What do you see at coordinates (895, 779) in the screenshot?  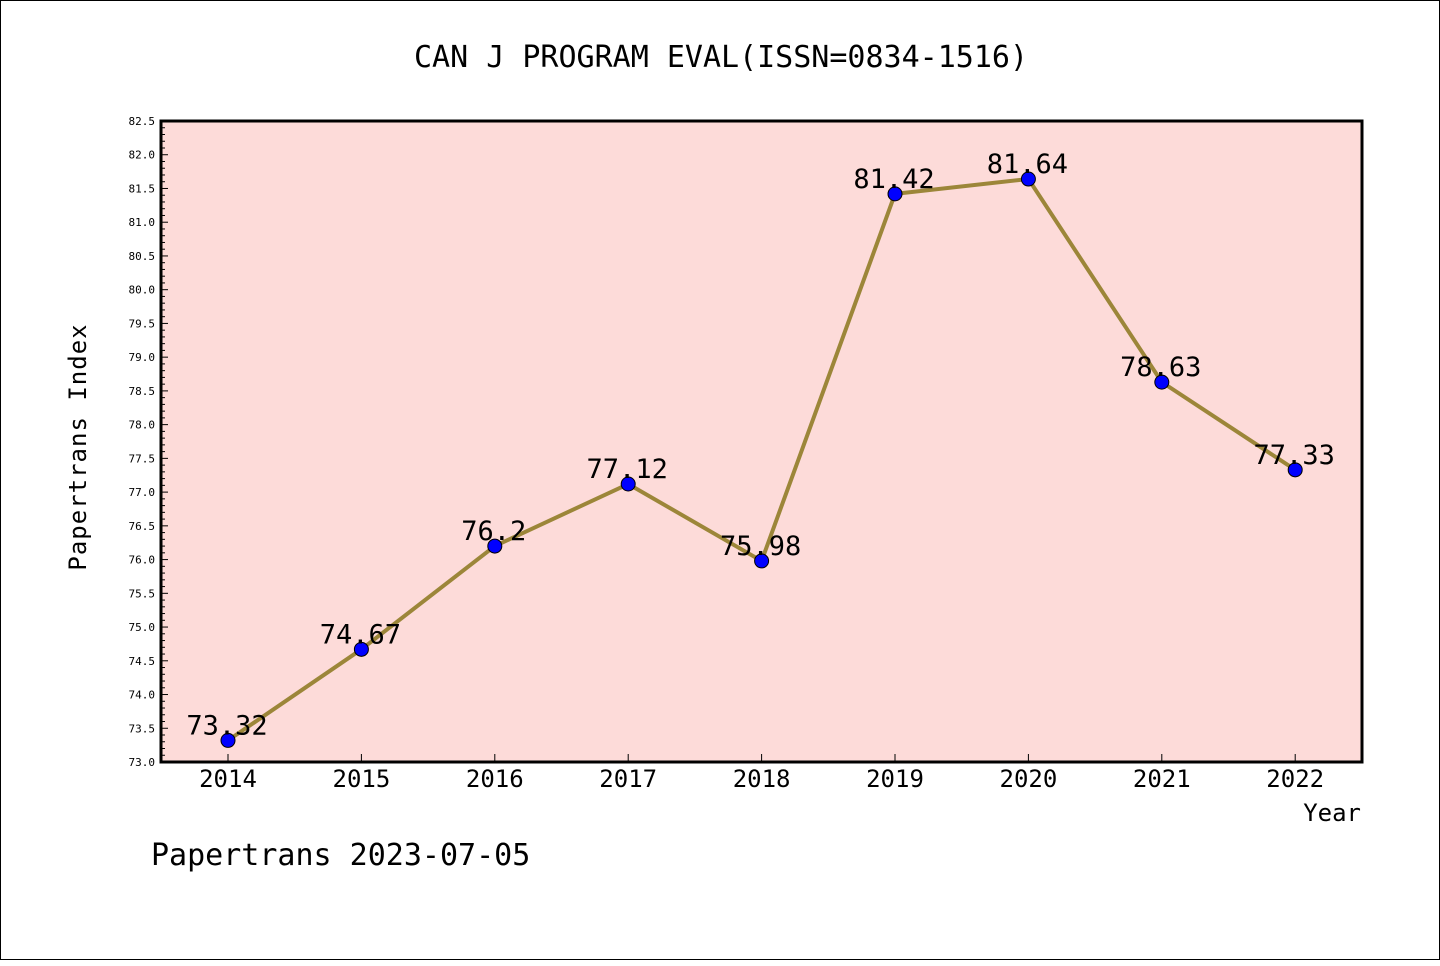 I see `x-tick-label: 2019` at bounding box center [895, 779].